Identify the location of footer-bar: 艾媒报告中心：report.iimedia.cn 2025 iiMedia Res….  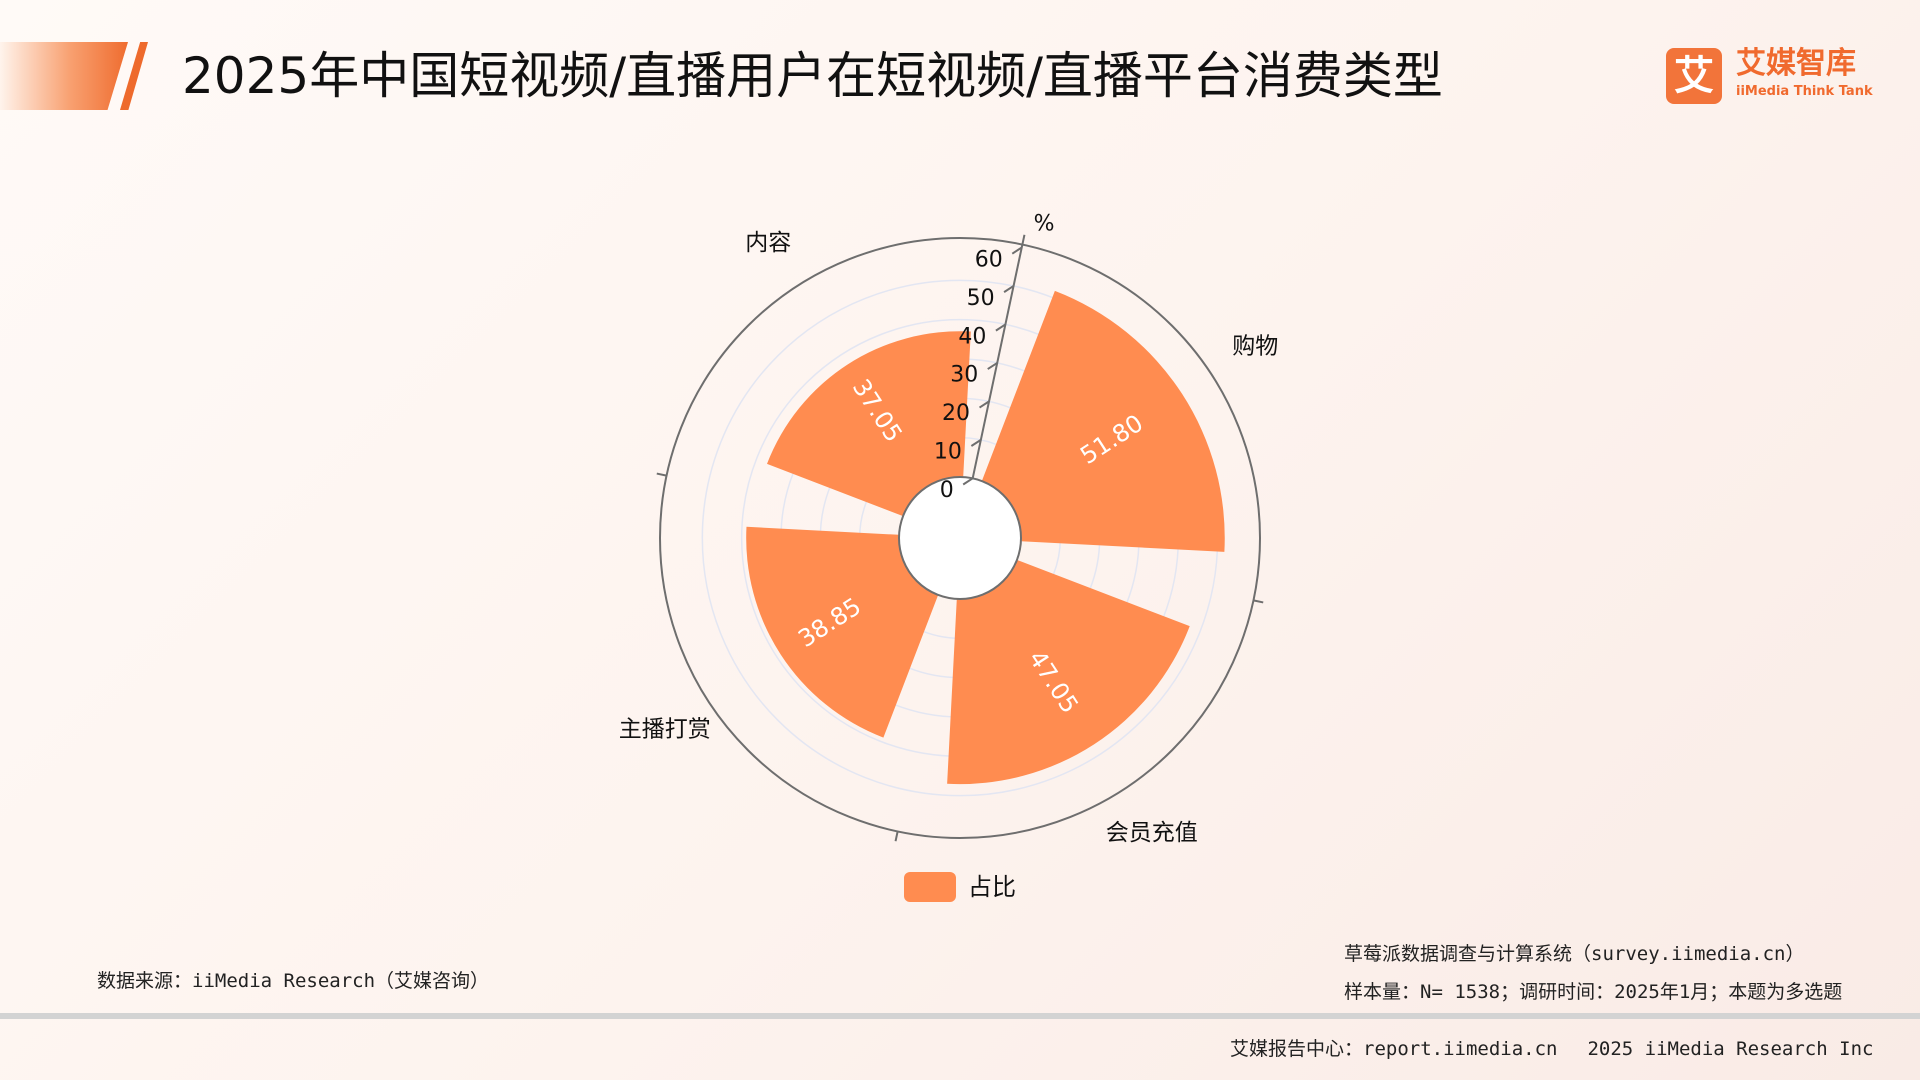
(1566, 1049).